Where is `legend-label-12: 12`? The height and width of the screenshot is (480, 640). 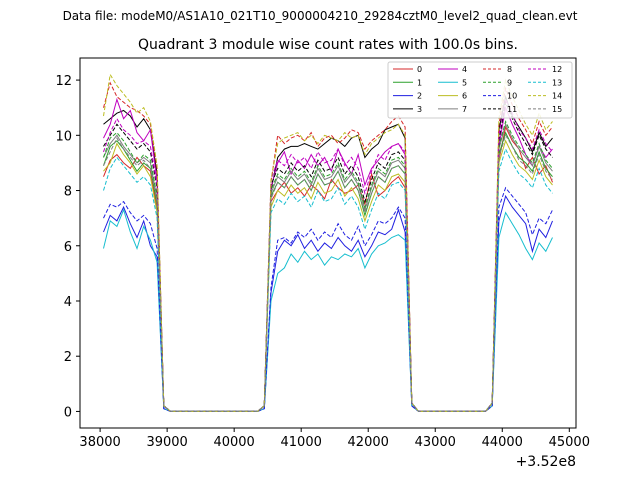
legend-label-12: 12 is located at coordinates (557, 69).